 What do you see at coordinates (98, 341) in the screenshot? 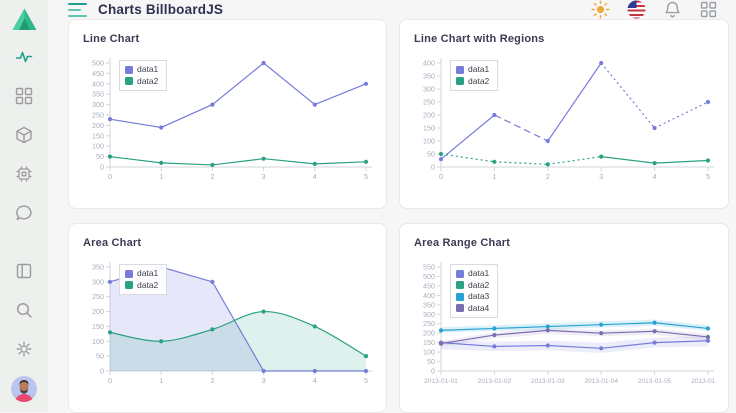
I see `svg-text: 100` at bounding box center [98, 341].